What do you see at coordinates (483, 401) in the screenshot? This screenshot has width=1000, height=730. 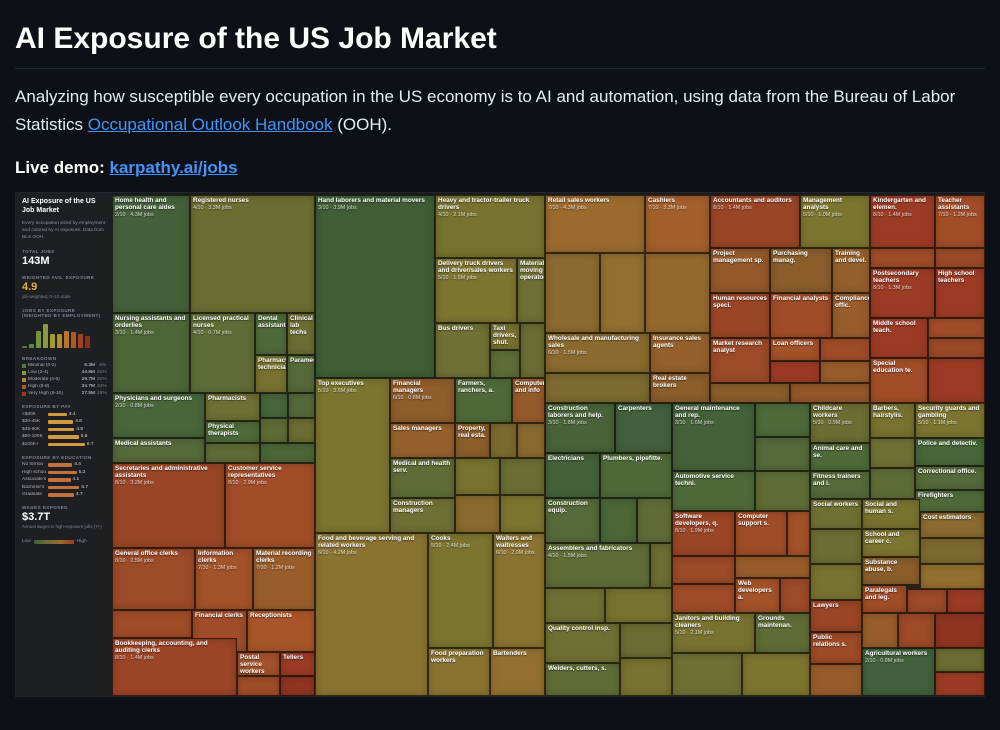 I see `treemap-tile: Farmers, ranchers, a.` at bounding box center [483, 401].